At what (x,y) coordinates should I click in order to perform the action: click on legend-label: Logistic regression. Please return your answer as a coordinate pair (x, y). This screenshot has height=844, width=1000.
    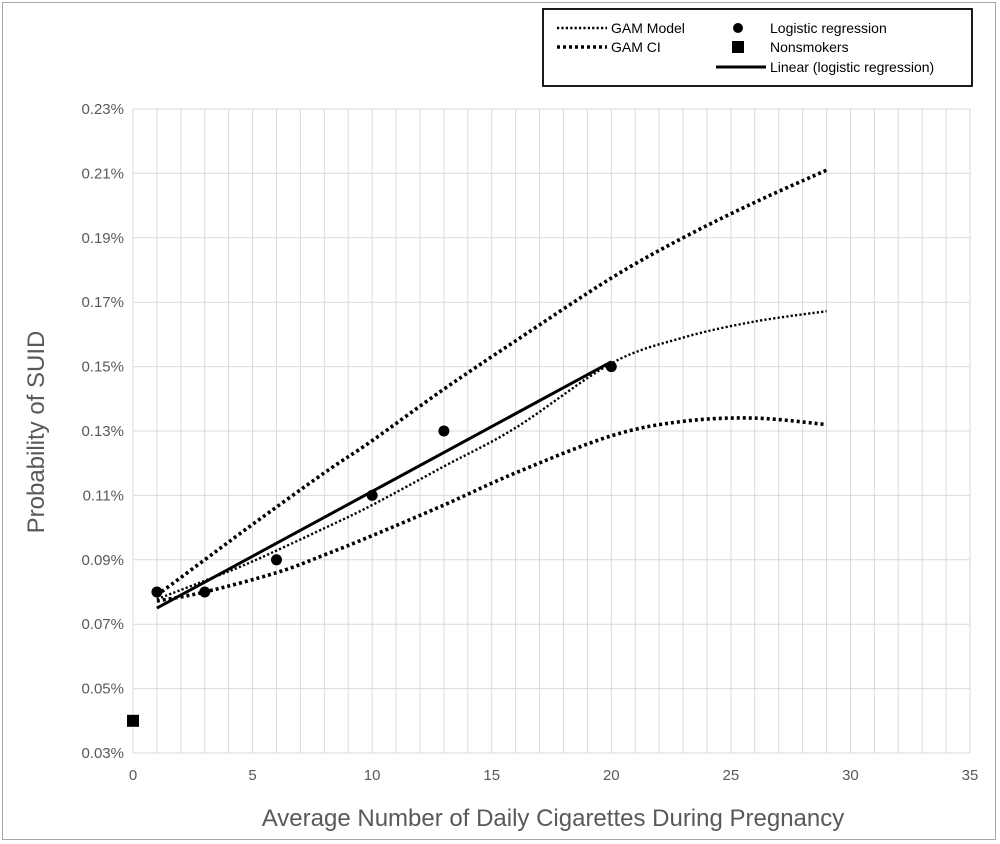
    Looking at the image, I should click on (828, 28).